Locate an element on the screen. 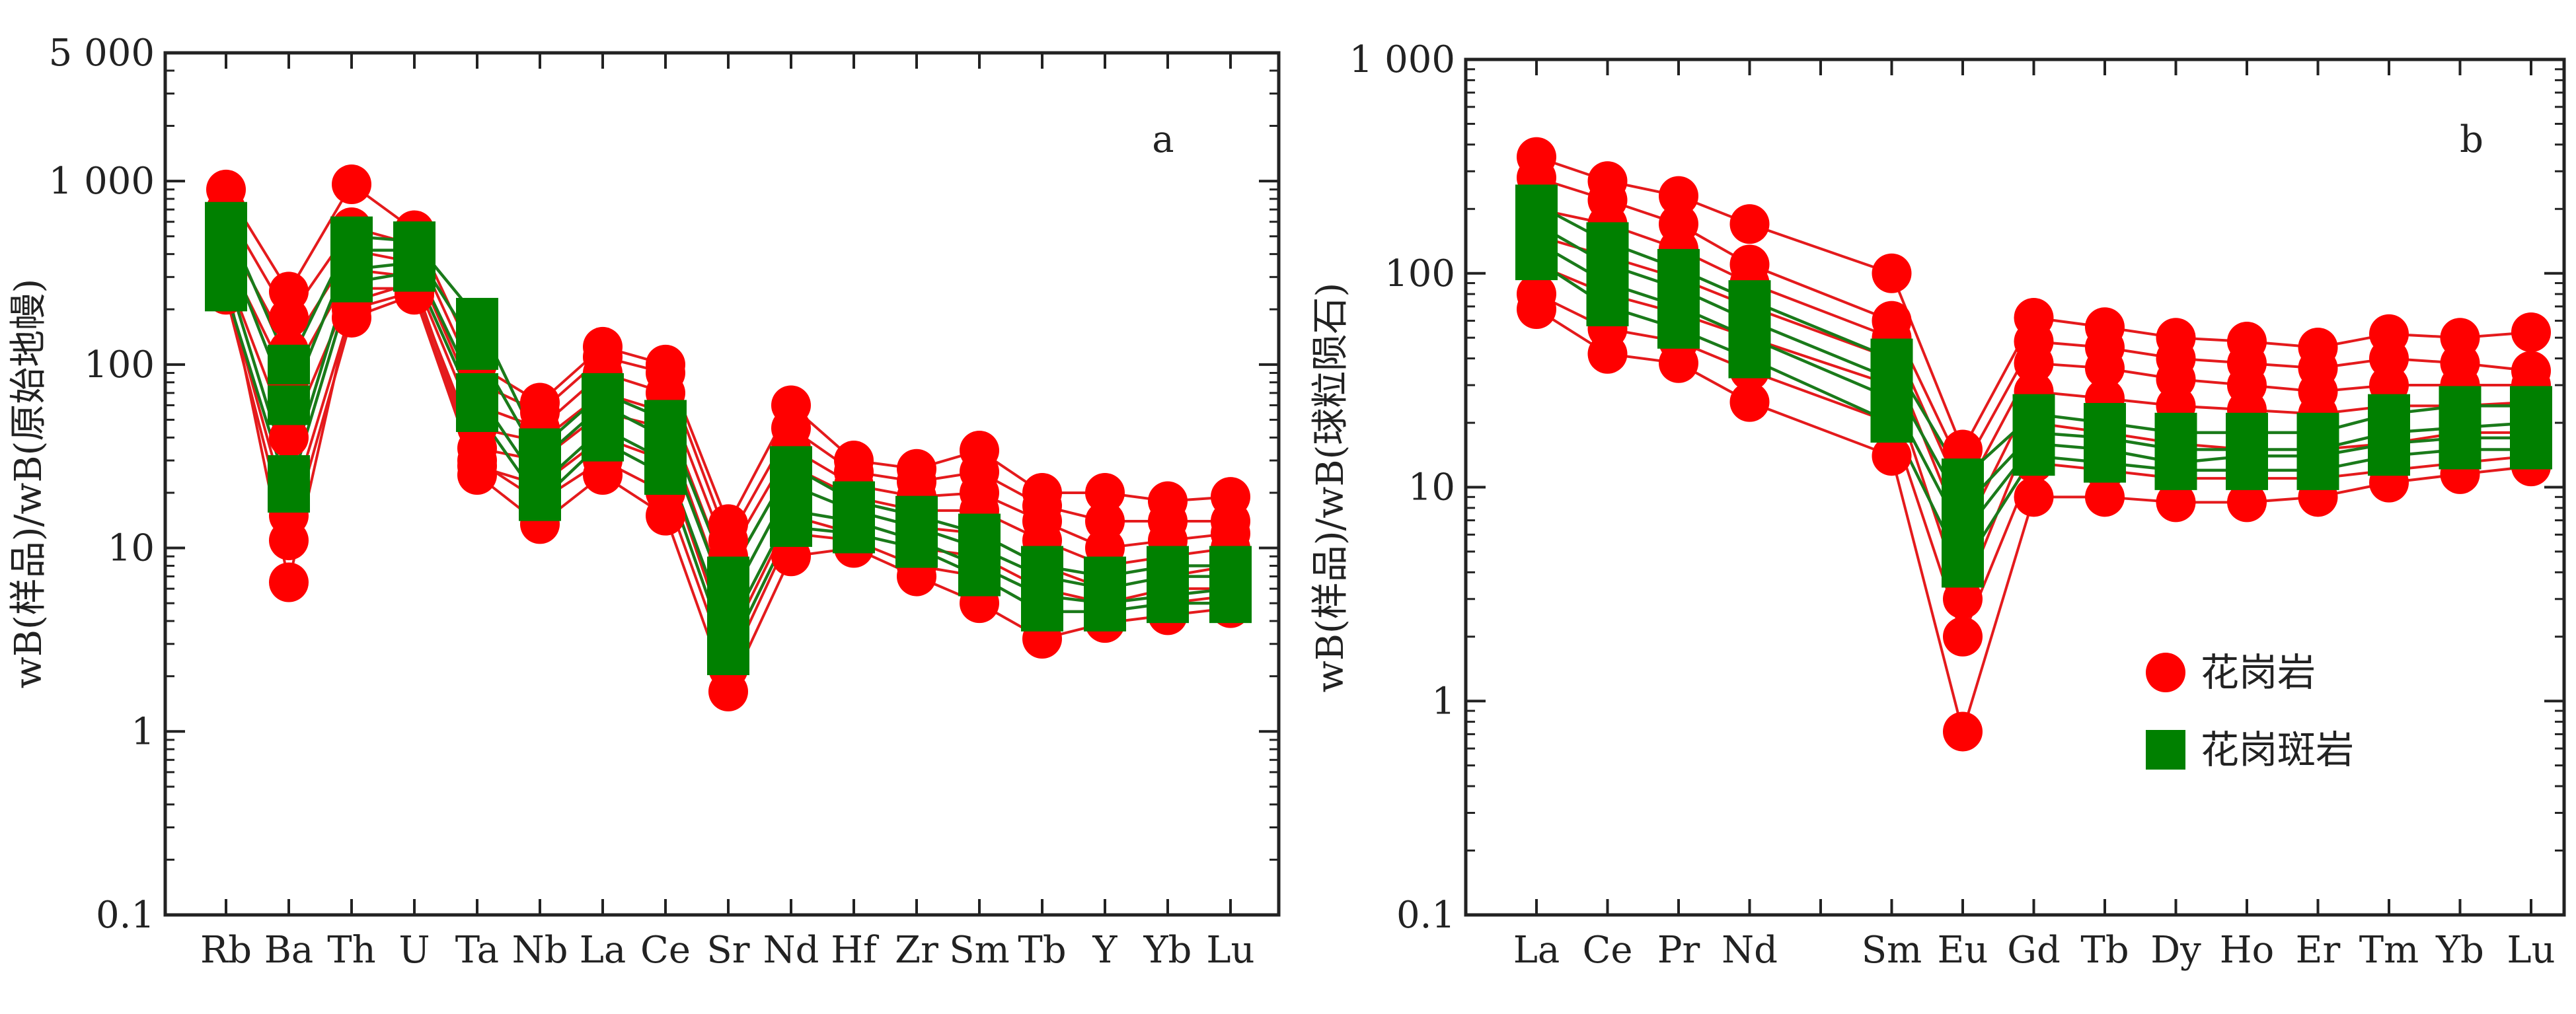  x-tick-label: Hf is located at coordinates (855, 950).